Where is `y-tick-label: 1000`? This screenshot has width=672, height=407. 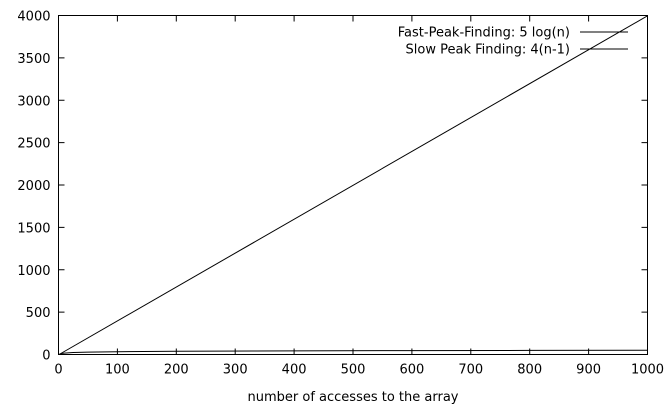
y-tick-label: 1000 is located at coordinates (33, 271).